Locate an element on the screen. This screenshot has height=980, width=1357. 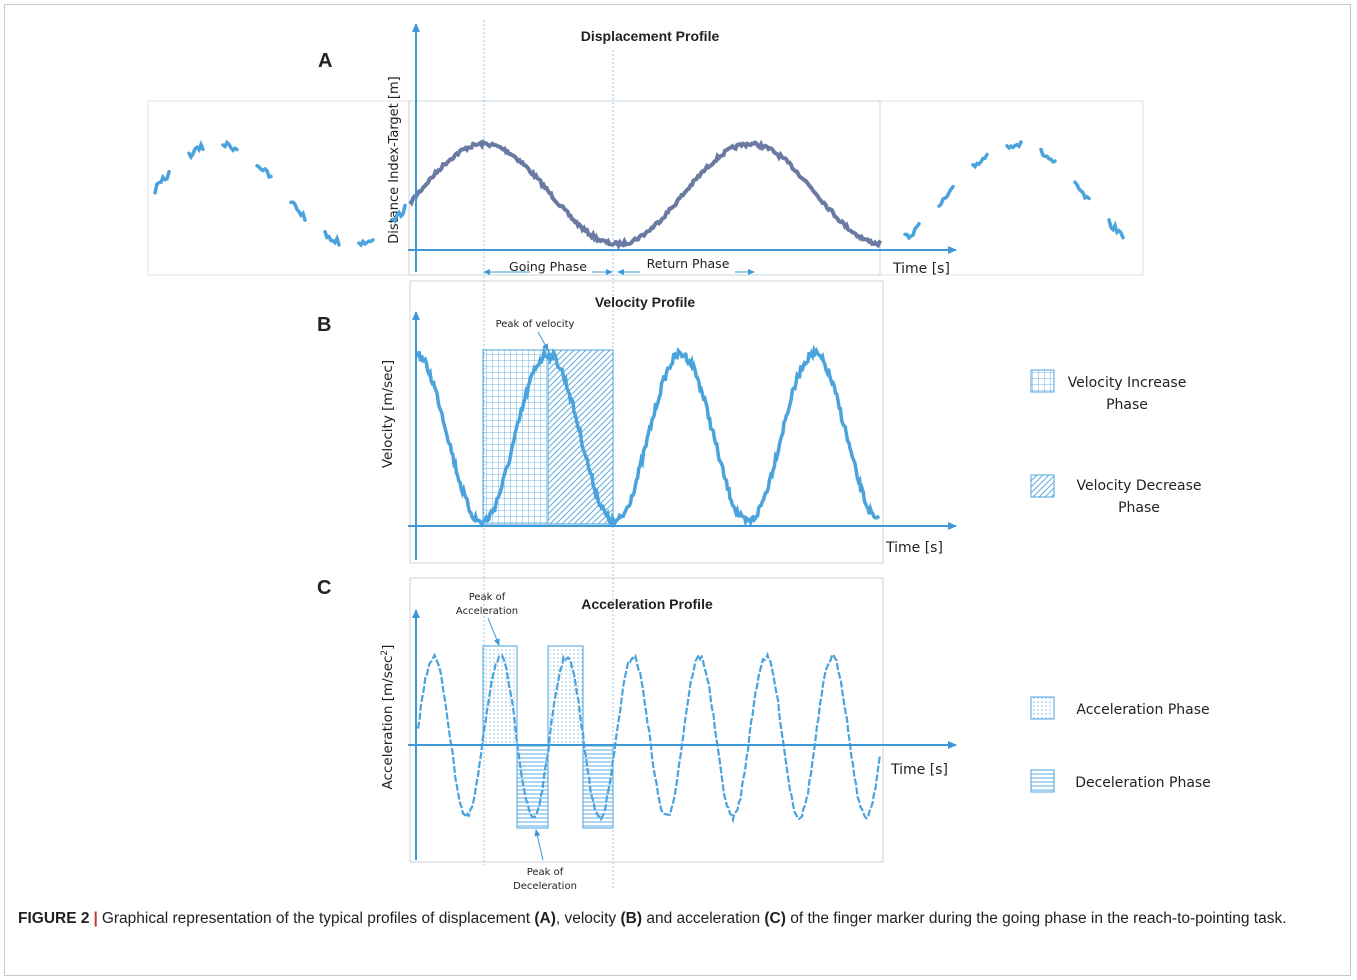
caption-text-2: , velocity is located at coordinates (588, 918).